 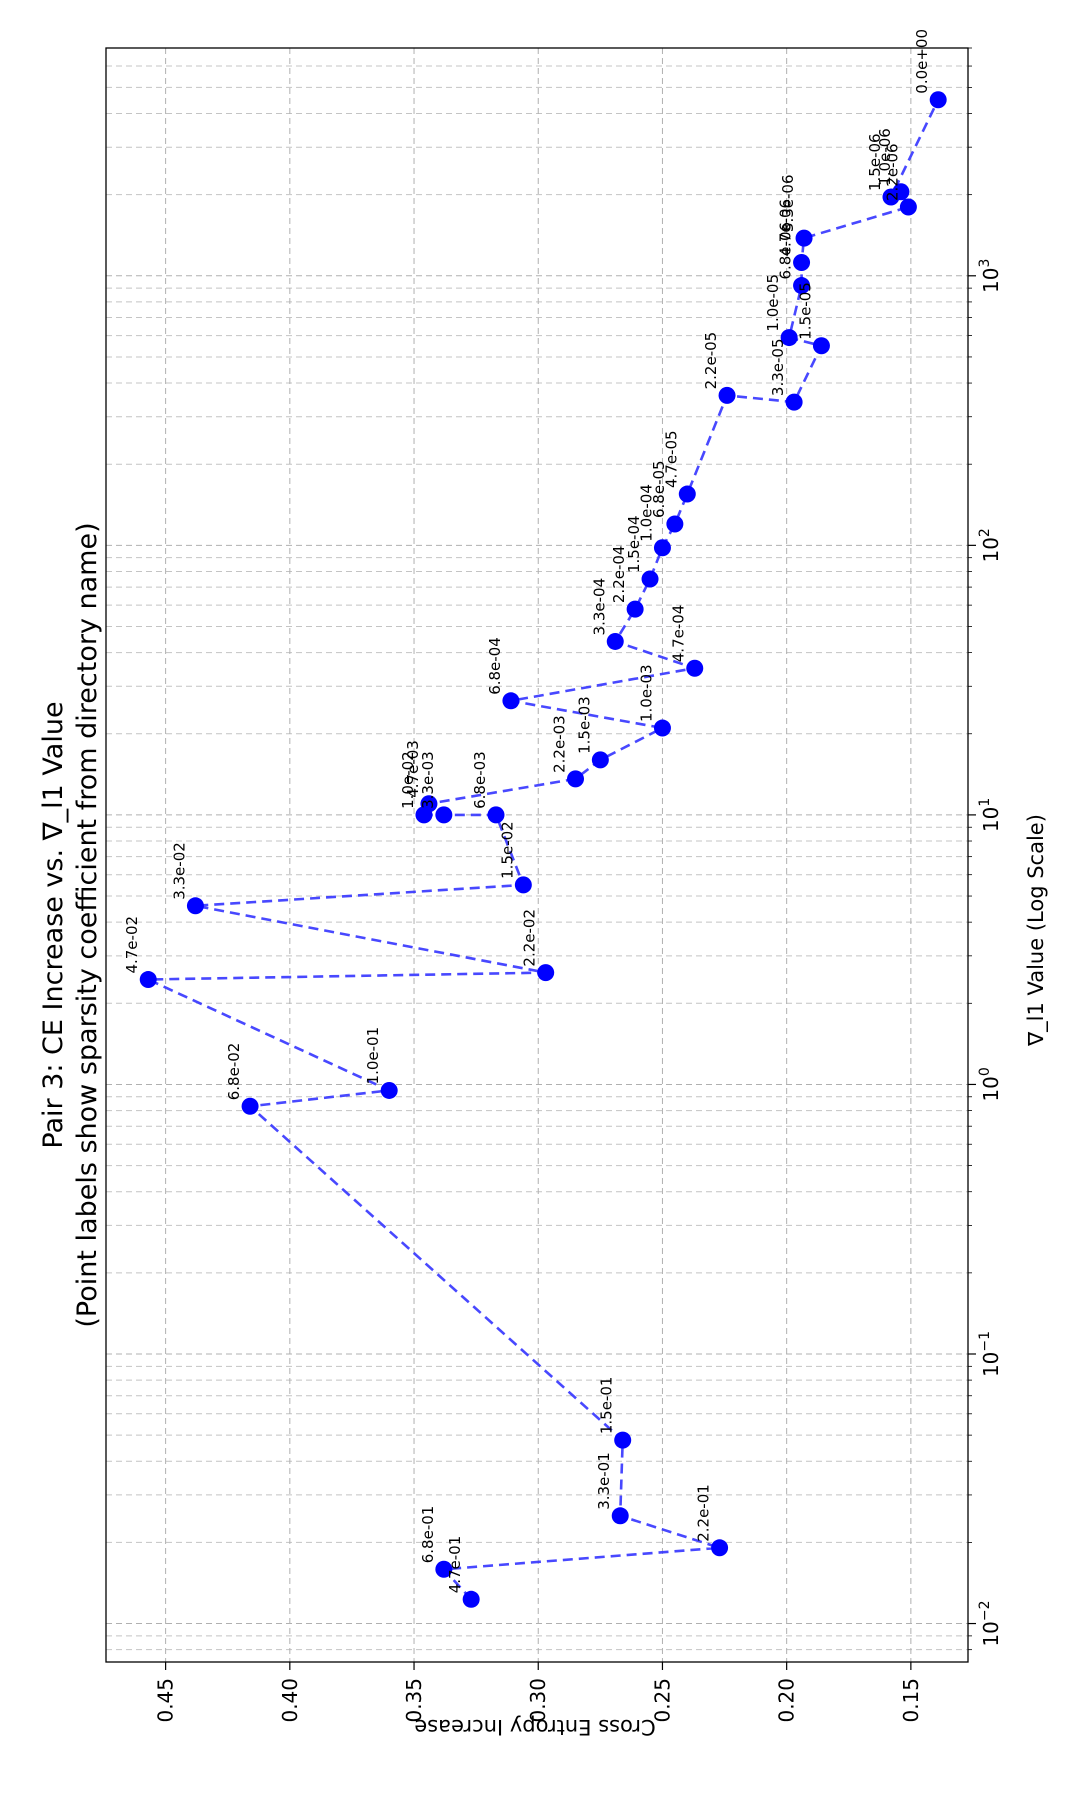 What do you see at coordinates (671, 459) in the screenshot?
I see `point-label: 4.7e-05` at bounding box center [671, 459].